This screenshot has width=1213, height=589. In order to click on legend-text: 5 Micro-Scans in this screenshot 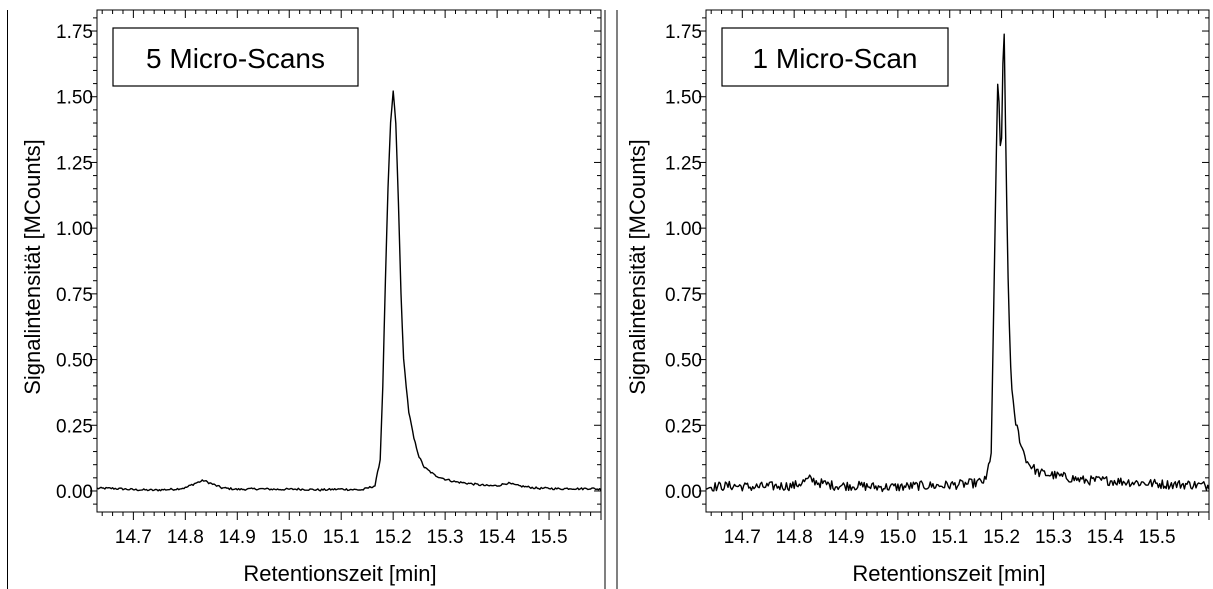, I will do `click(235, 58)`.